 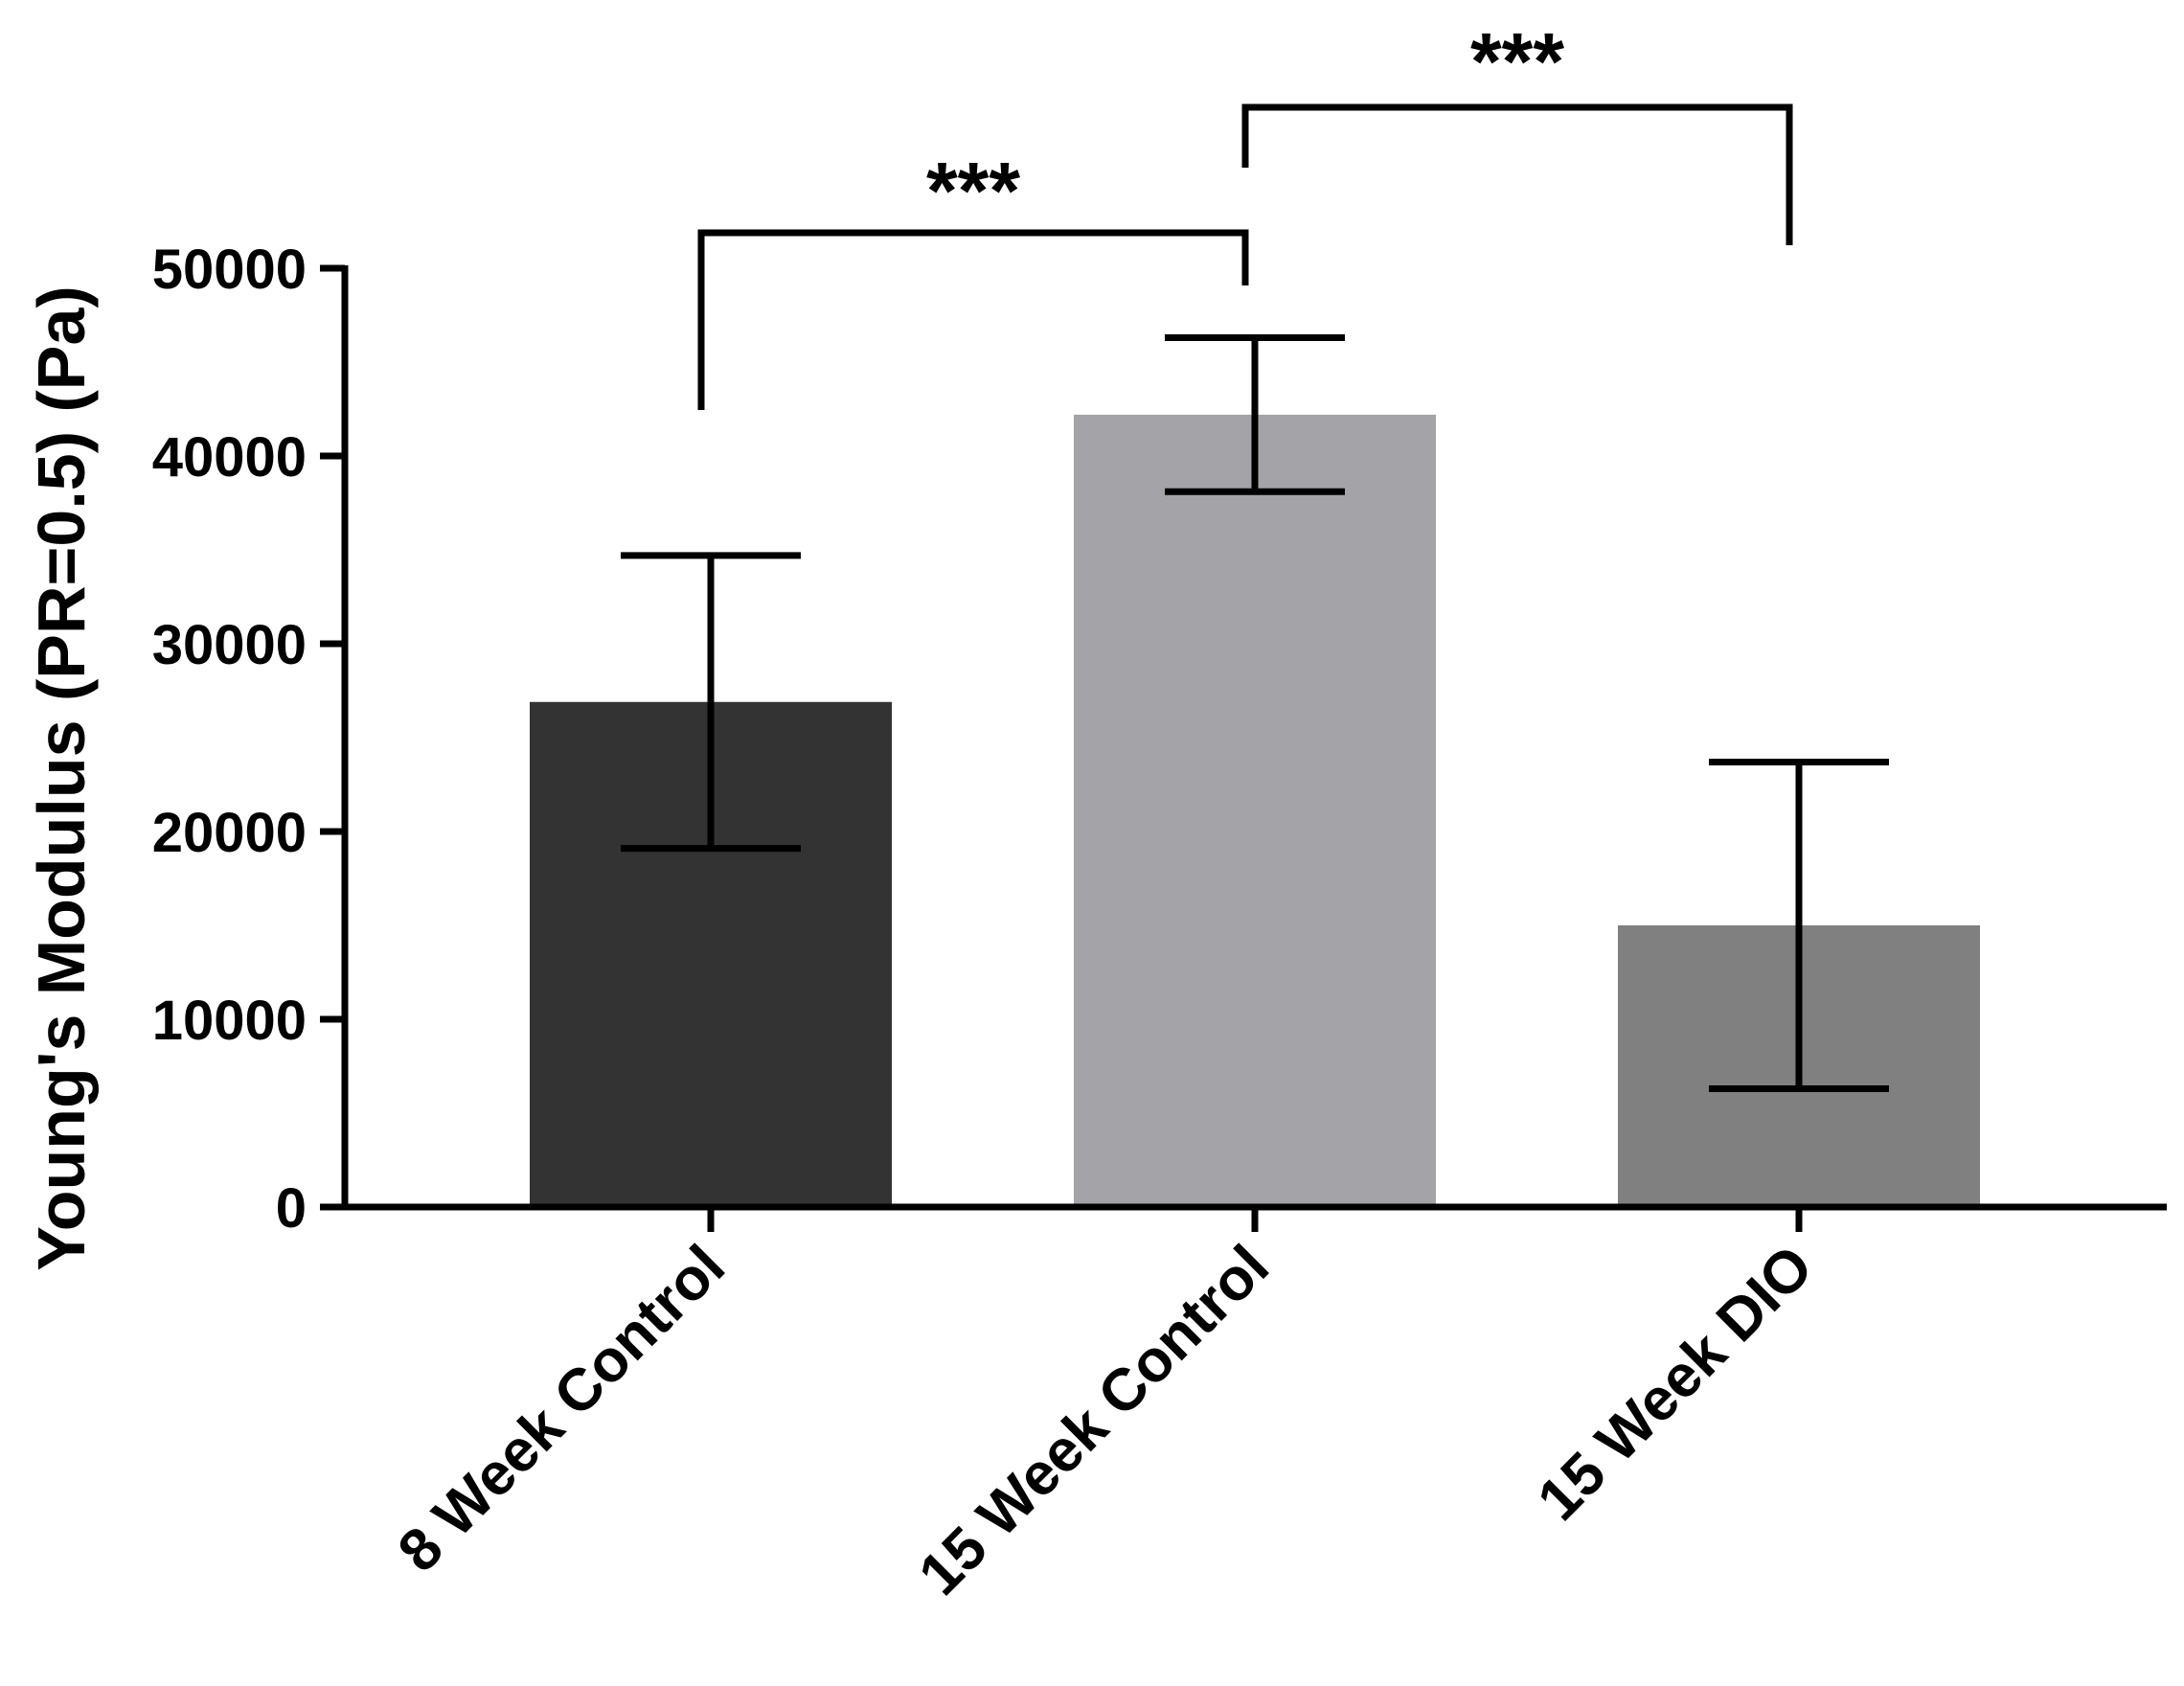 I want to click on significance-bracket-1: ***, so click(x=1517, y=130).